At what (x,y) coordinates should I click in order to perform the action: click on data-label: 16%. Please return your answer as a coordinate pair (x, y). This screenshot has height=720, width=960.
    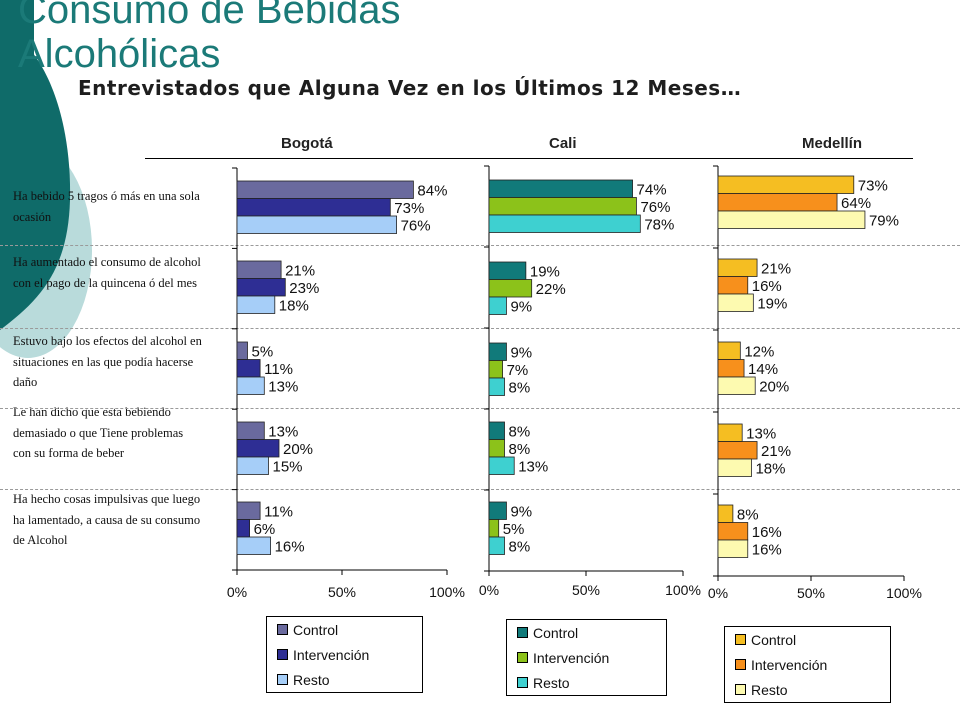
    Looking at the image, I should click on (767, 532).